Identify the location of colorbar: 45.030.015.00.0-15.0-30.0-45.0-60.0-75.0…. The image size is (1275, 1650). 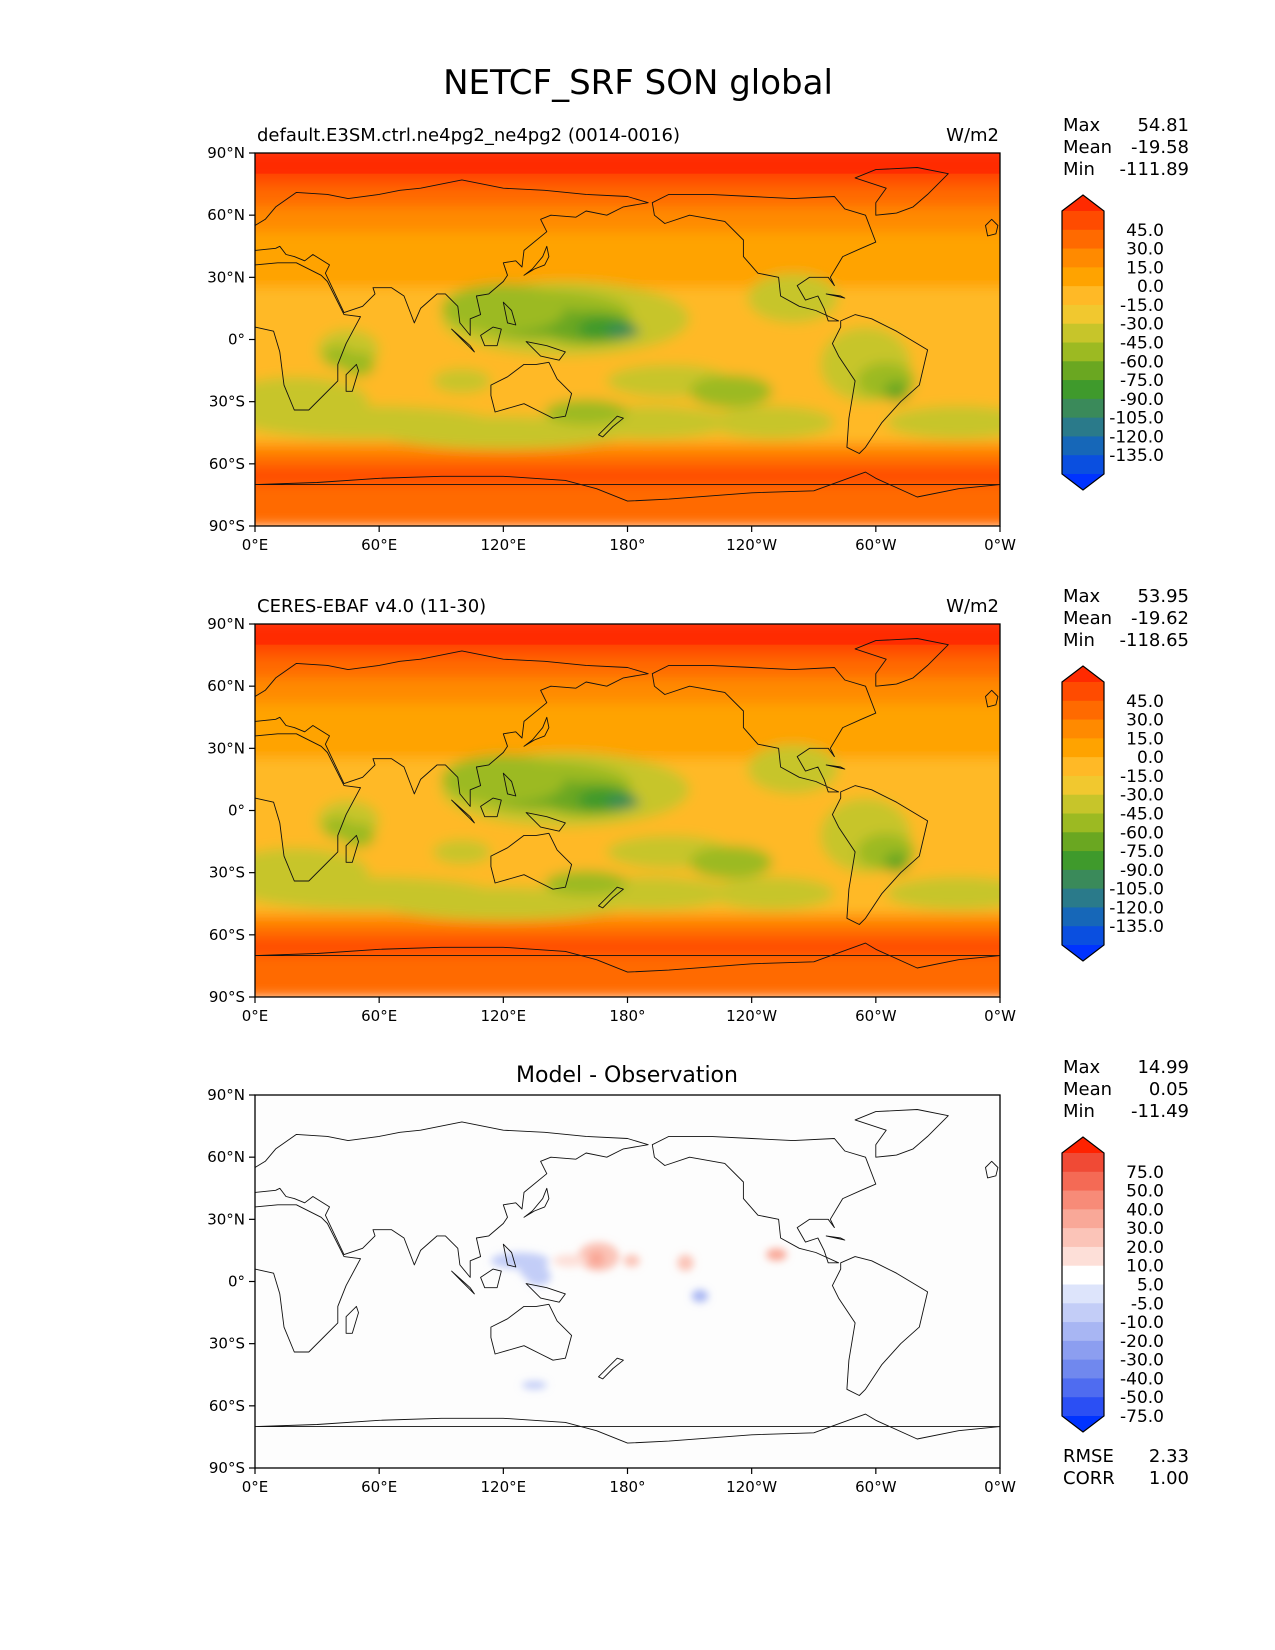
(1112, 813).